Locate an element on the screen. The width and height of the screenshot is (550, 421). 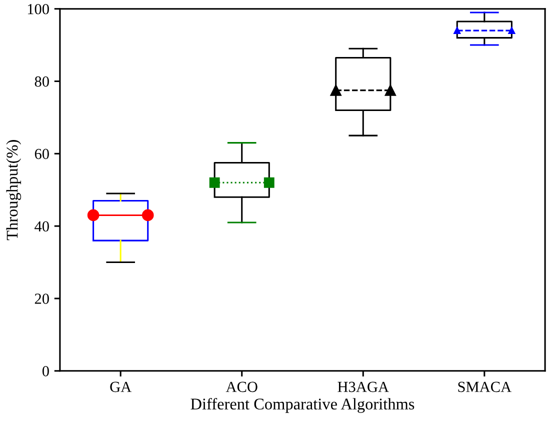
x-tick-label: ACO is located at coordinates (242, 387).